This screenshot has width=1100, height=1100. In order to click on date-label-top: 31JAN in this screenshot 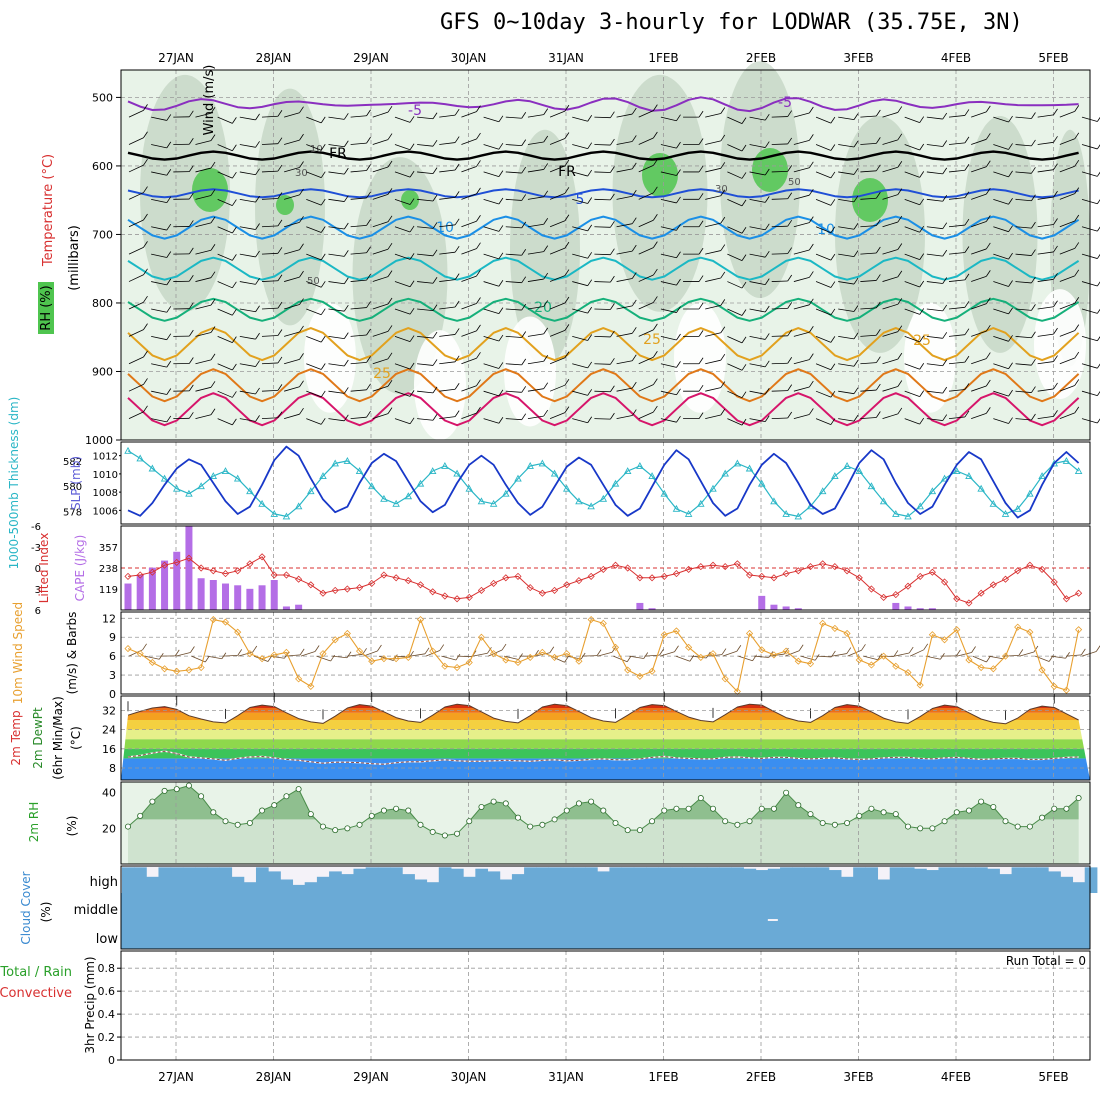, I will do `click(566, 58)`.